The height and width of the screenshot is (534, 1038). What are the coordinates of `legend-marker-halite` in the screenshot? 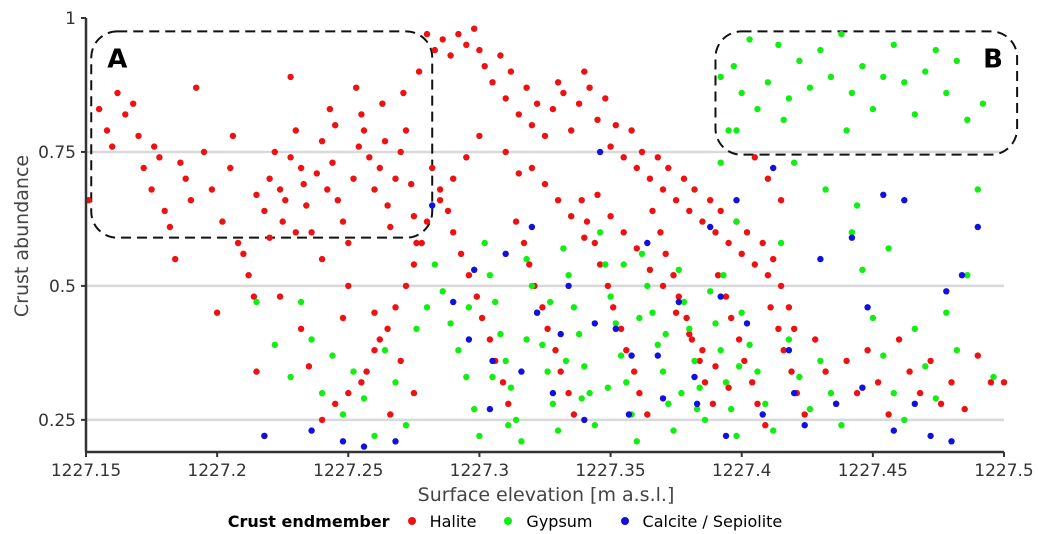 It's located at (411, 521).